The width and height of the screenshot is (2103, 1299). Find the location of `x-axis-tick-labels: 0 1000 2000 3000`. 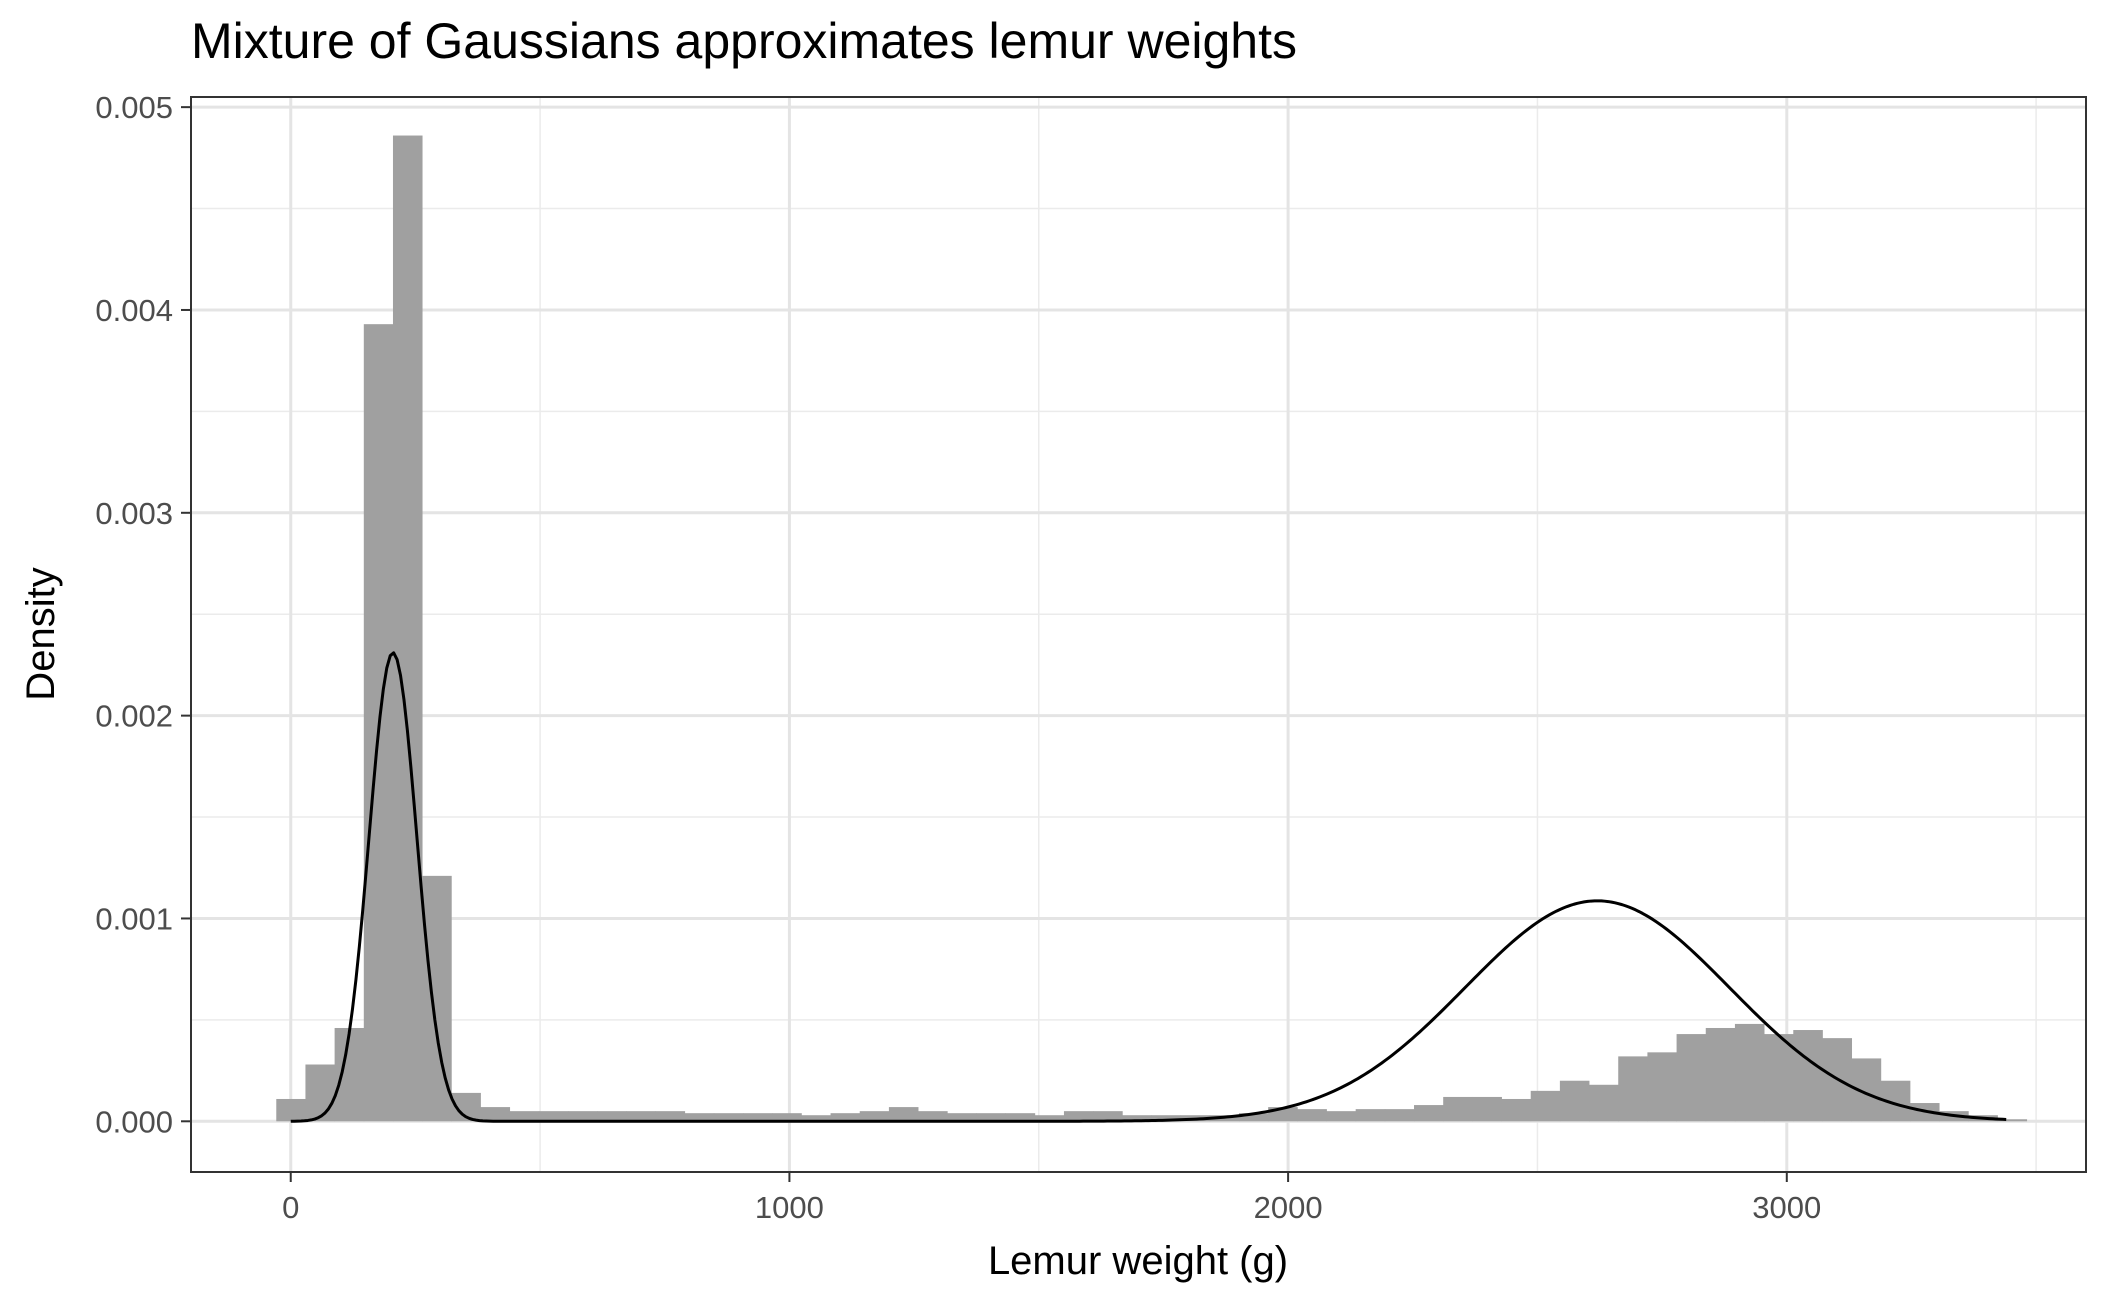

x-axis-tick-labels: 0 1000 2000 3000 is located at coordinates (1051, 1207).